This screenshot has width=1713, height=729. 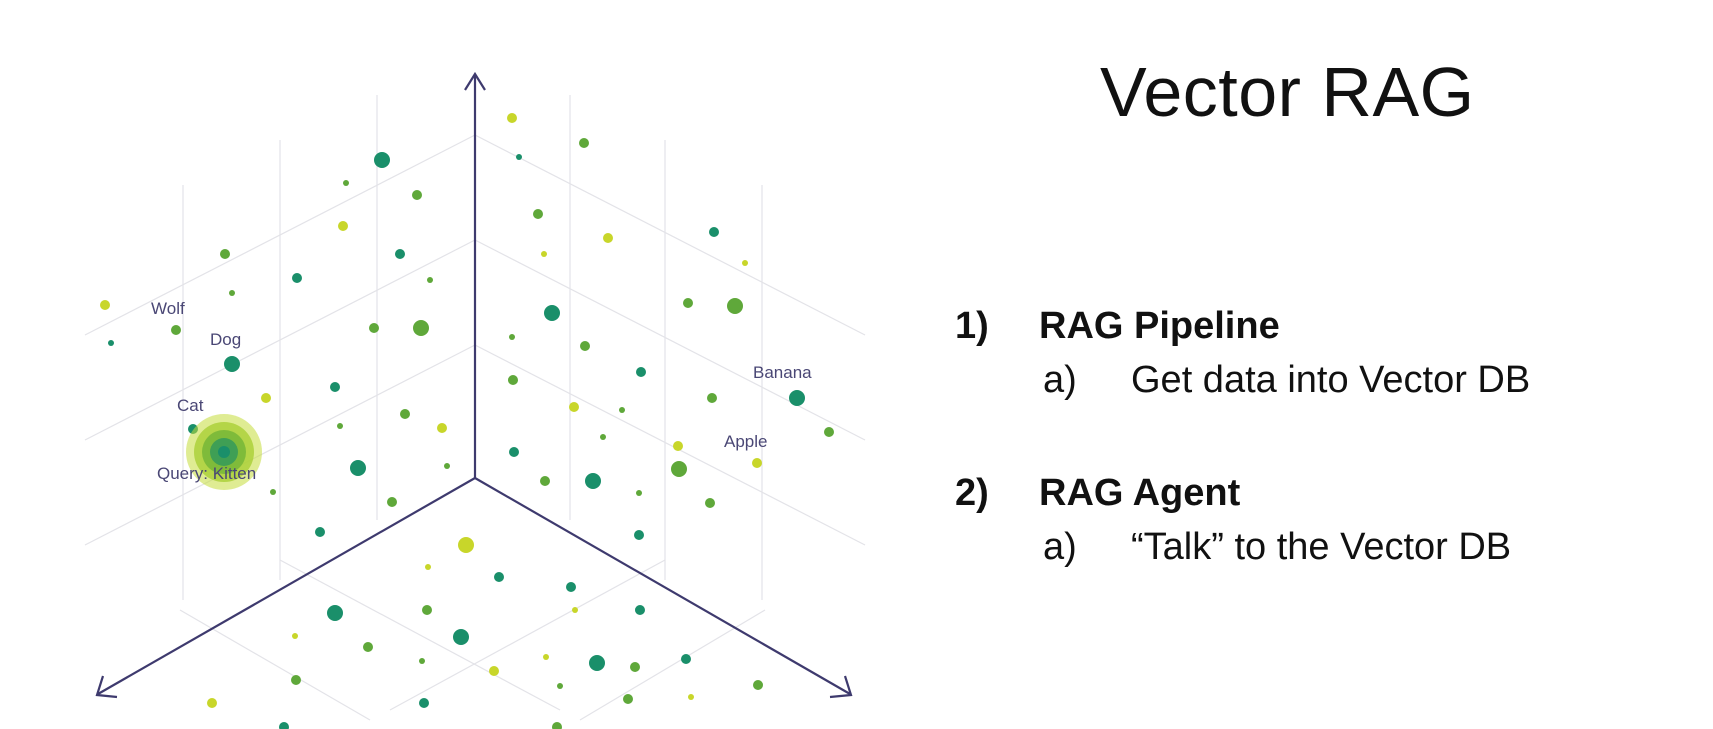 I want to click on label-apple: Apple, so click(x=745, y=441).